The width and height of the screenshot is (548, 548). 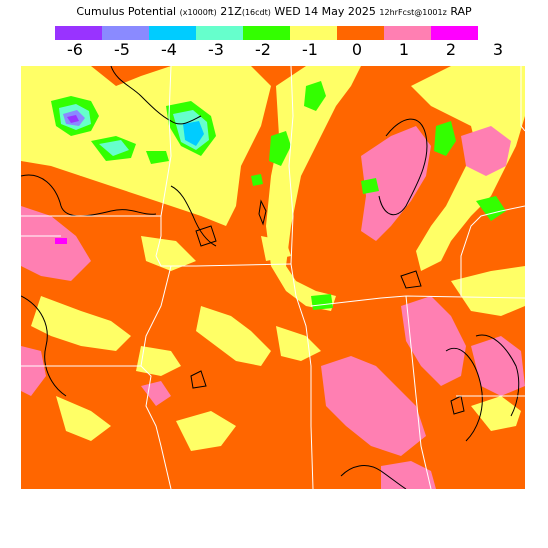 I want to click on legend-tick-label: 2, so click(x=451, y=49).